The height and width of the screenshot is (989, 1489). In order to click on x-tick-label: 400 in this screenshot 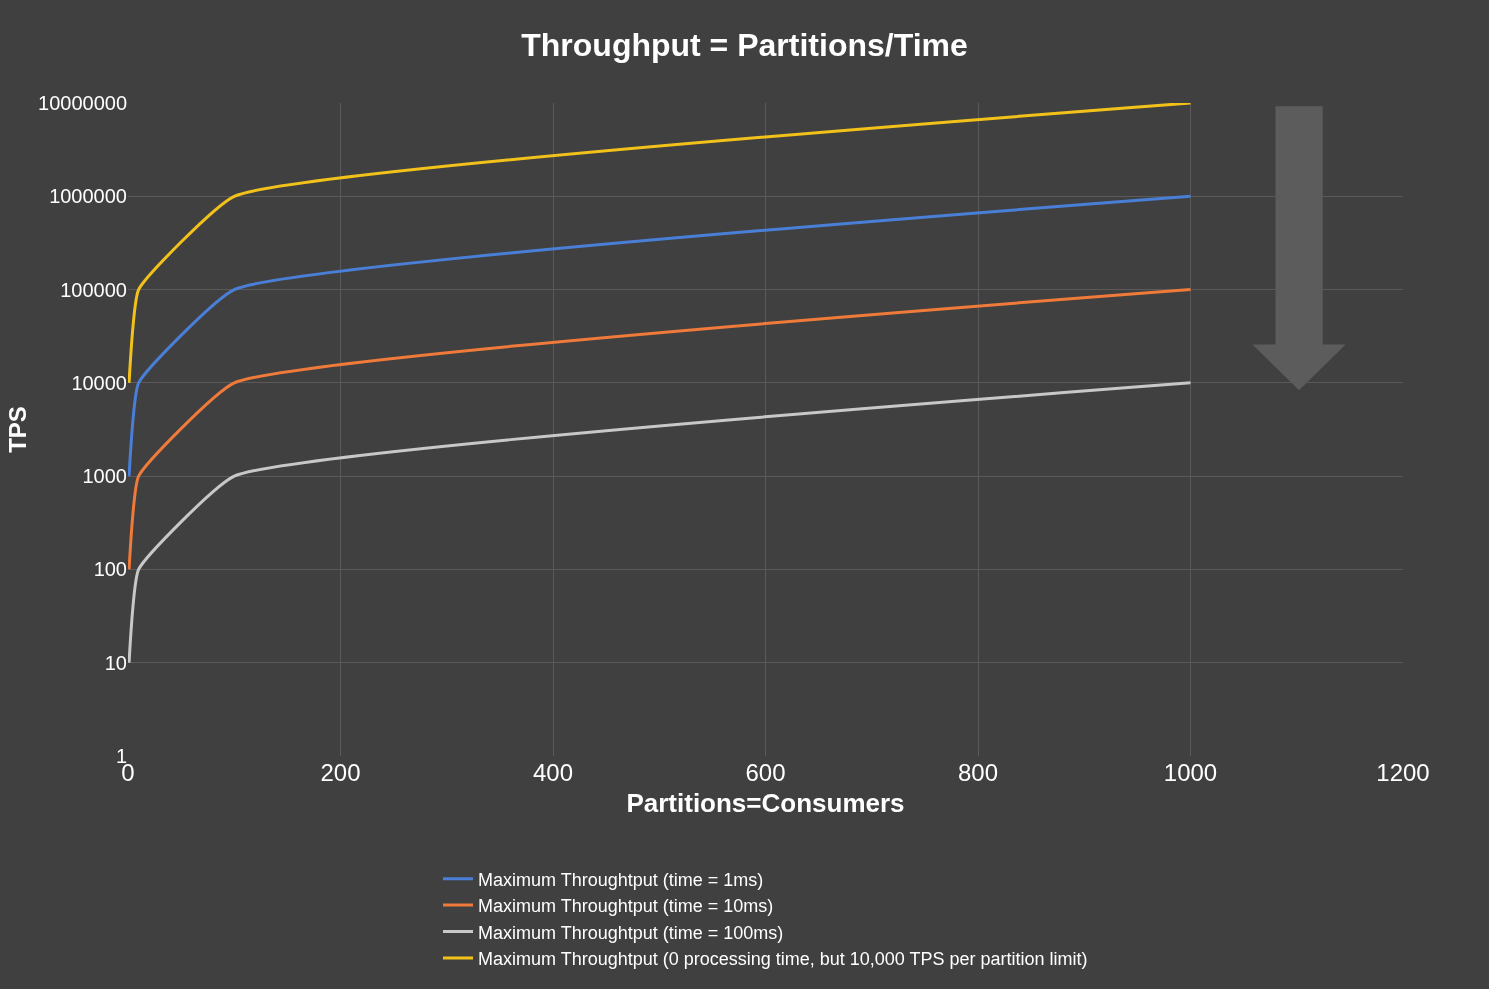, I will do `click(553, 772)`.